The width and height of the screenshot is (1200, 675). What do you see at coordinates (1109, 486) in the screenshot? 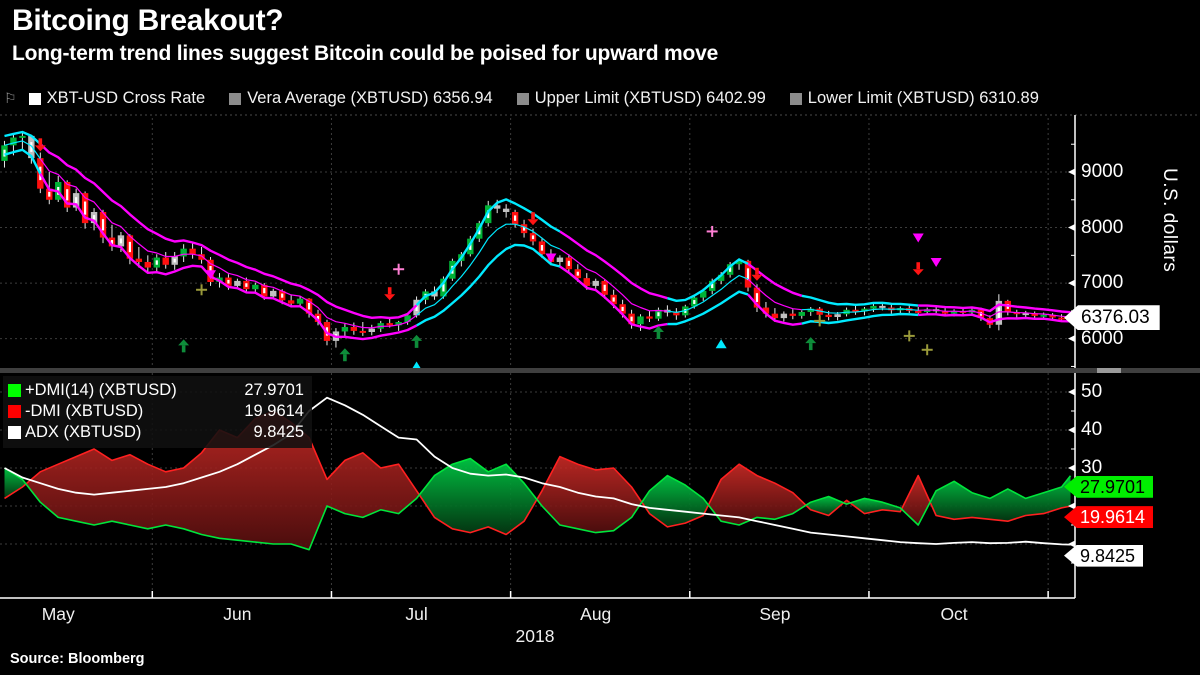
I see `plus-dmi-value-badge: 27.9701` at bounding box center [1109, 486].